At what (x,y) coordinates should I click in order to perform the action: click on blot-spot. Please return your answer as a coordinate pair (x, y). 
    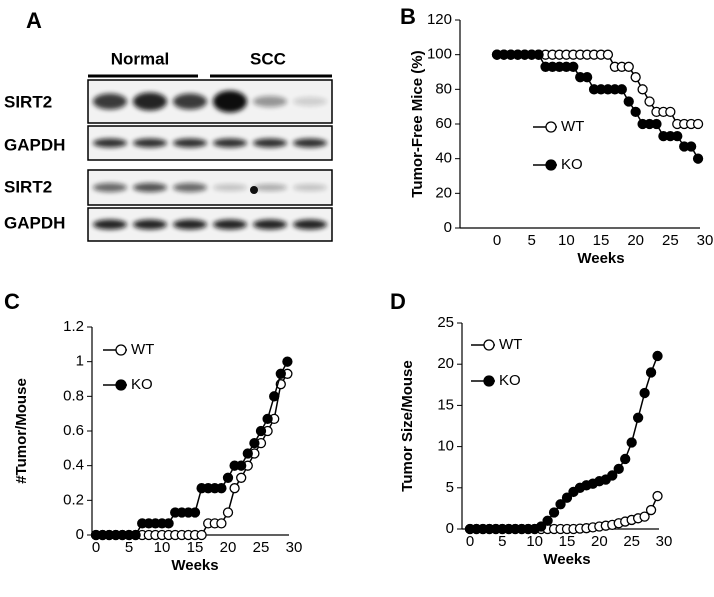
    Looking at the image, I should click on (254, 190).